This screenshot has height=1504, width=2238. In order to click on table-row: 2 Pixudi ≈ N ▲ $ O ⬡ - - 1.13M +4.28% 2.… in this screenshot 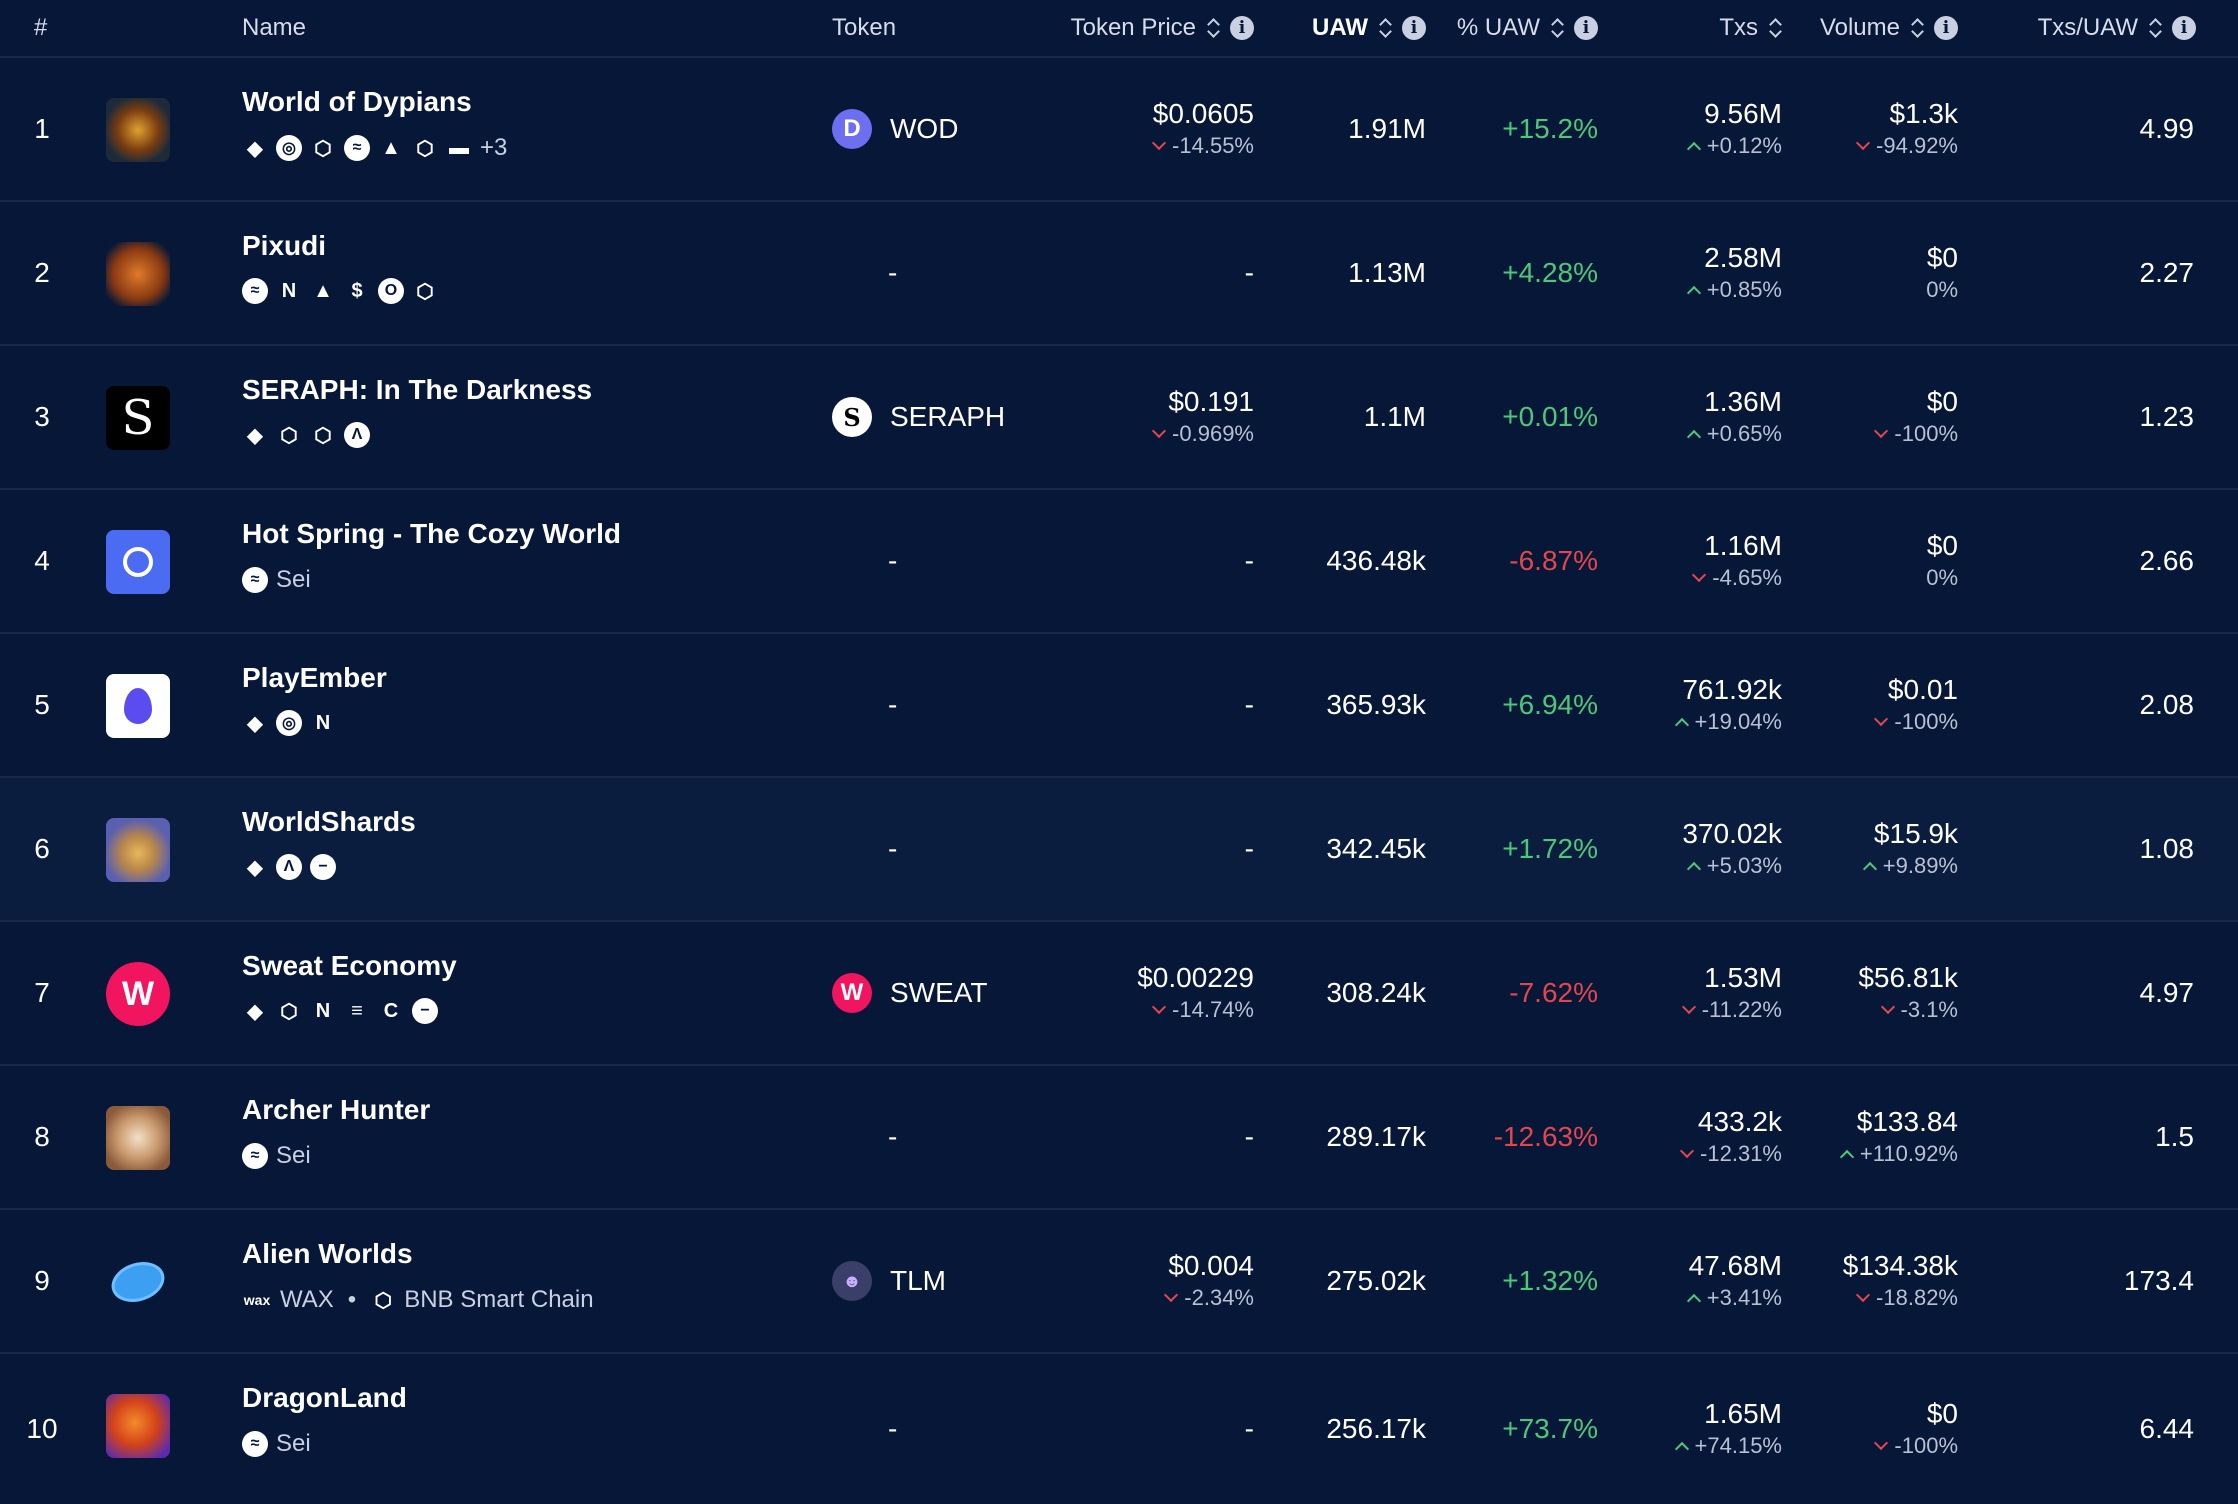, I will do `click(1119, 274)`.